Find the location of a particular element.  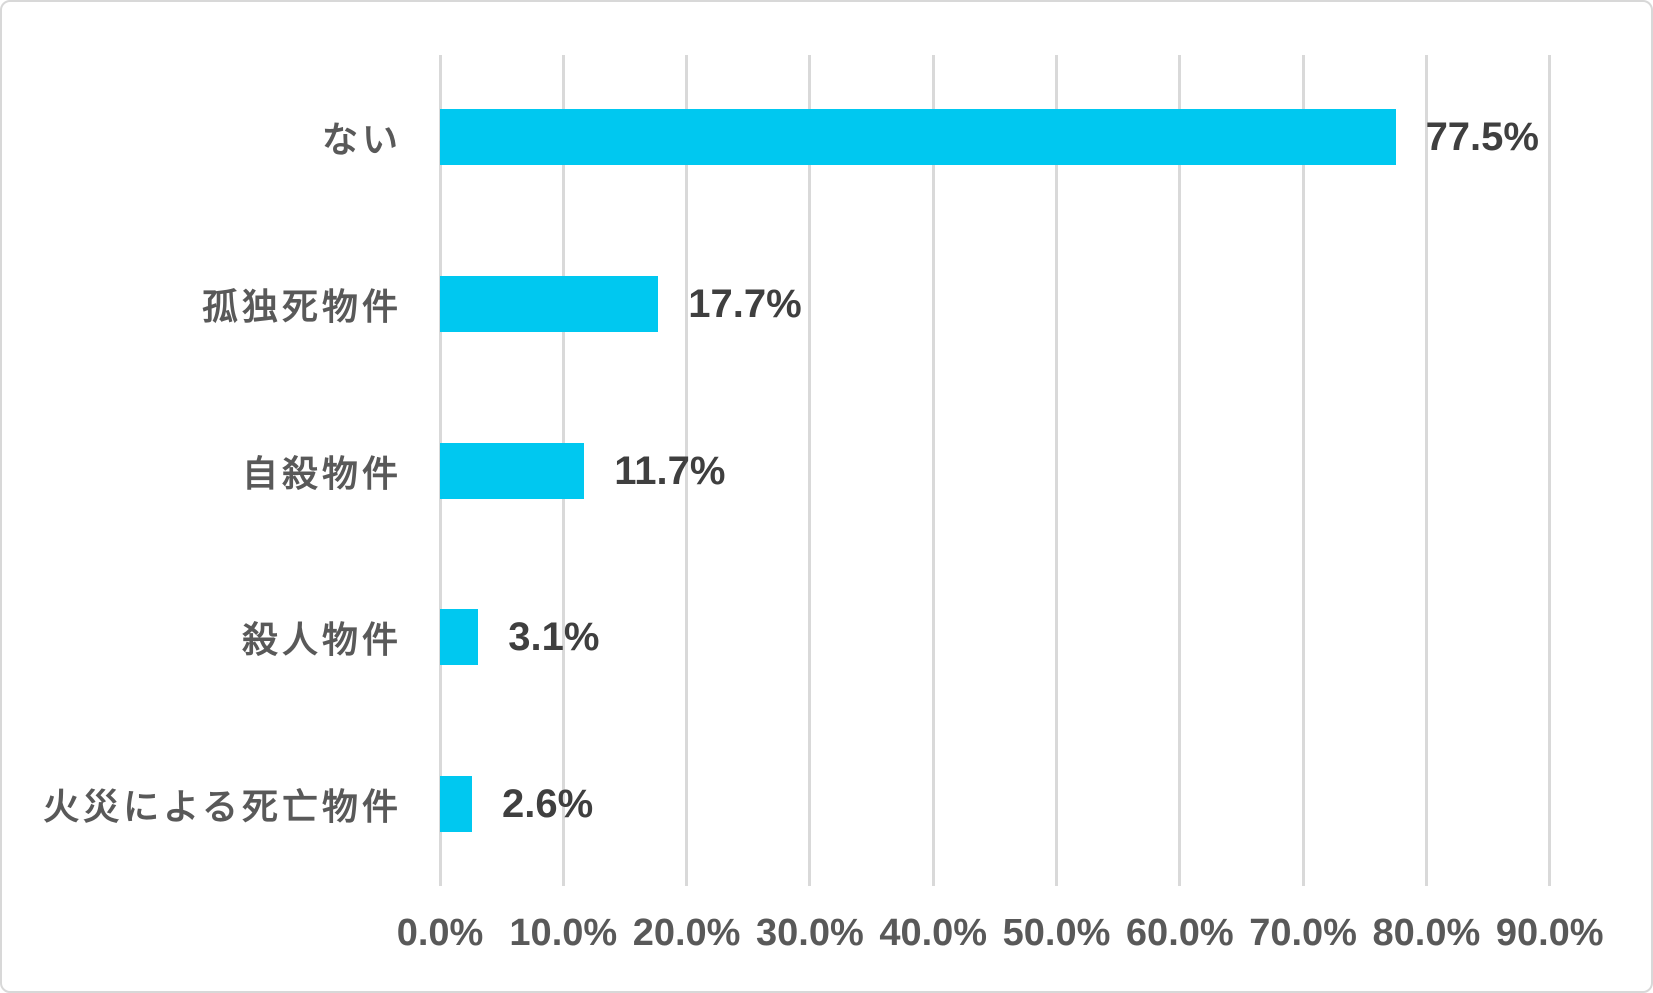

value-label: 2.6% is located at coordinates (548, 803).